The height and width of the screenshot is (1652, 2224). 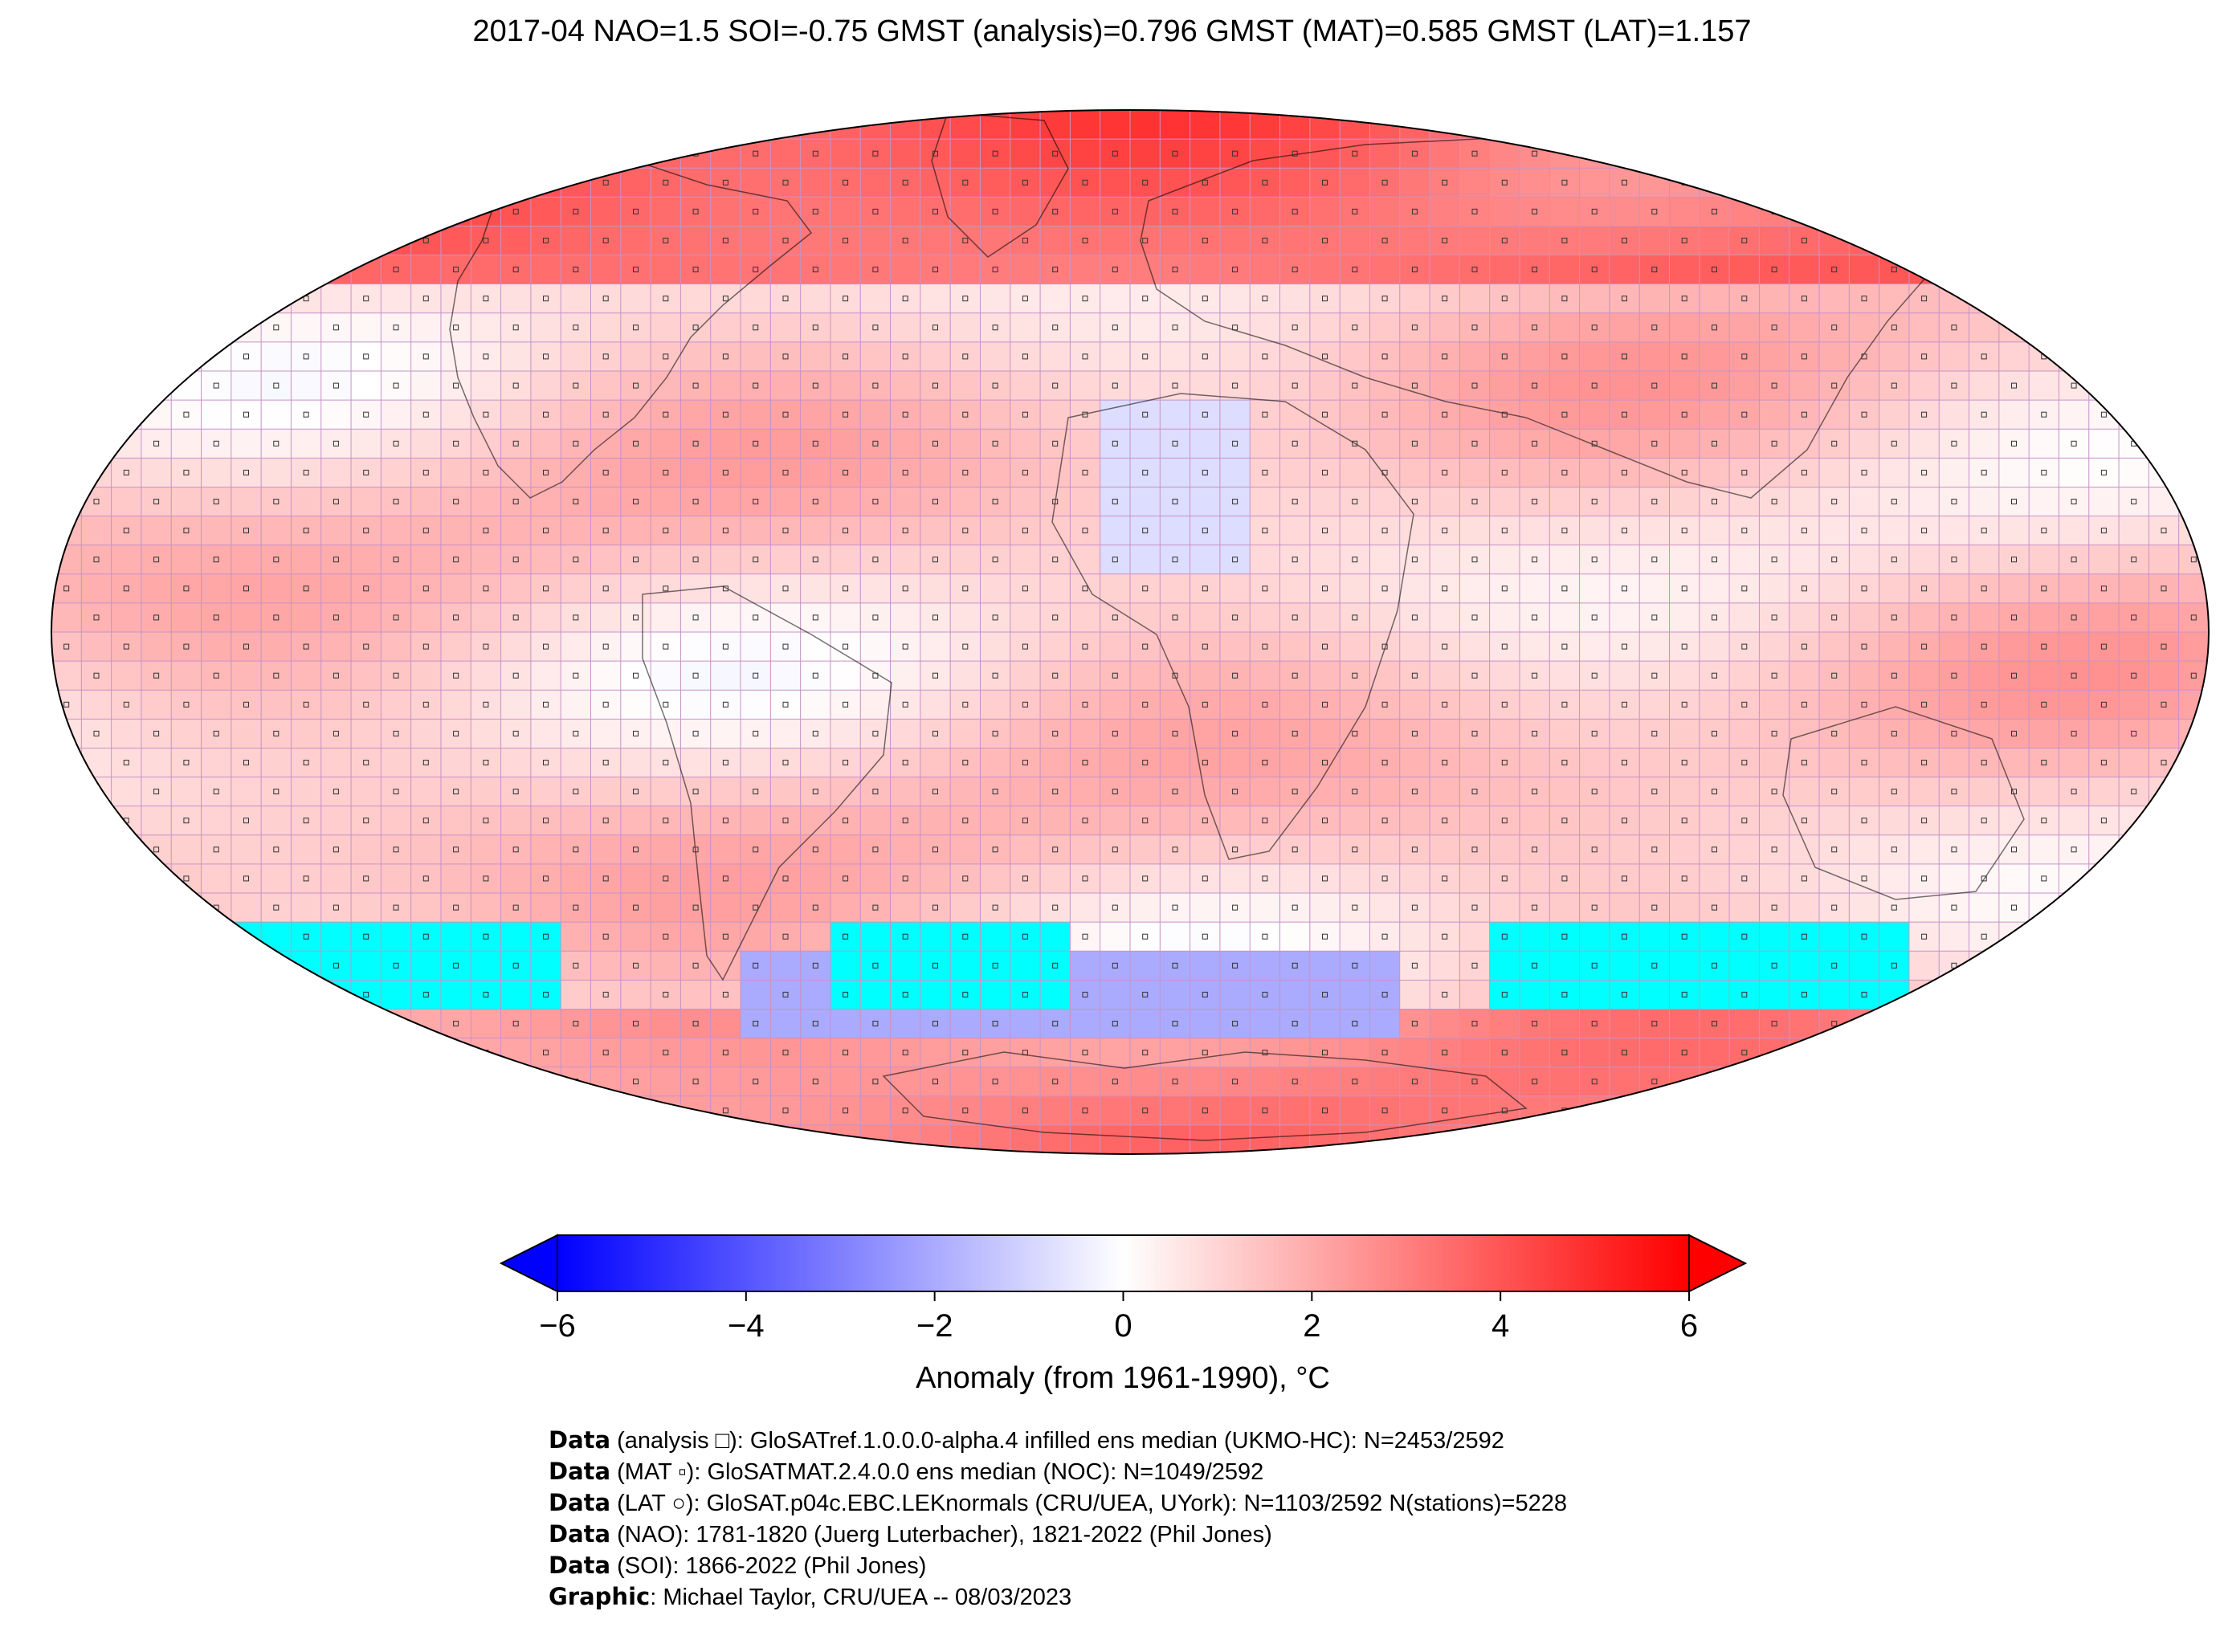 I want to click on credit-lead: Data, so click(x=580, y=1534).